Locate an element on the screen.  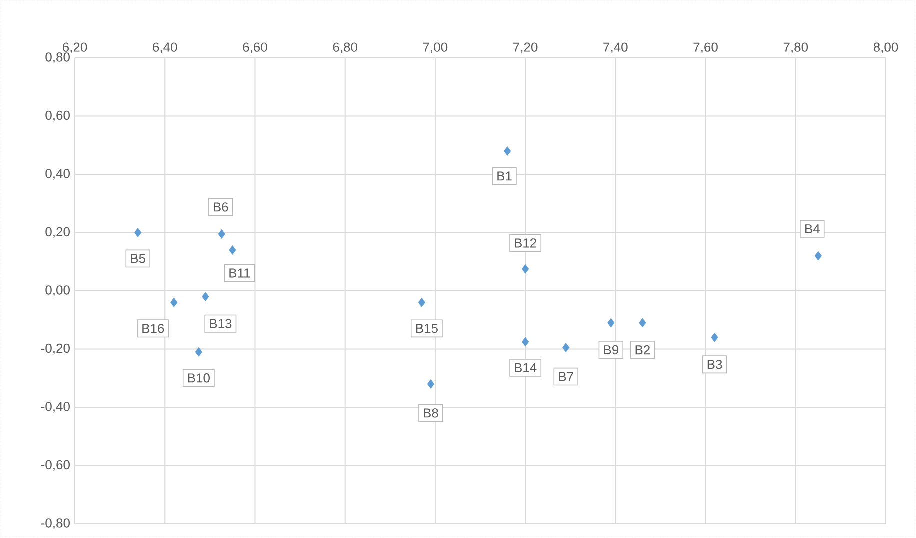
y-tick-label: -0,20 is located at coordinates (55, 349).